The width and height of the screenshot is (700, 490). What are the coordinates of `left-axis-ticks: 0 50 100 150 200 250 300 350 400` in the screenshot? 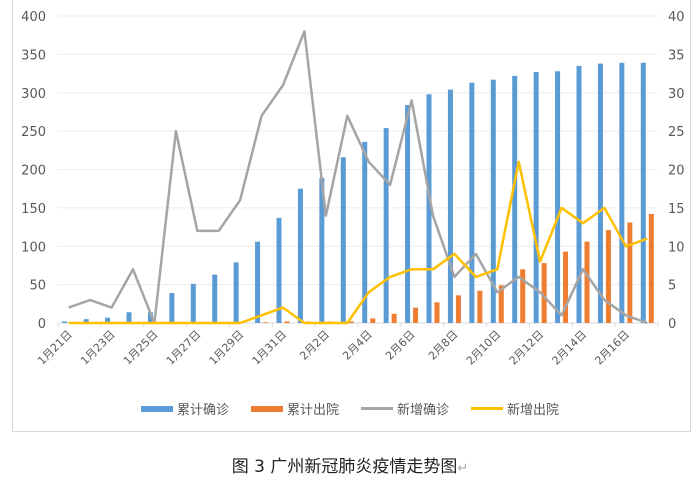 It's located at (33, 171).